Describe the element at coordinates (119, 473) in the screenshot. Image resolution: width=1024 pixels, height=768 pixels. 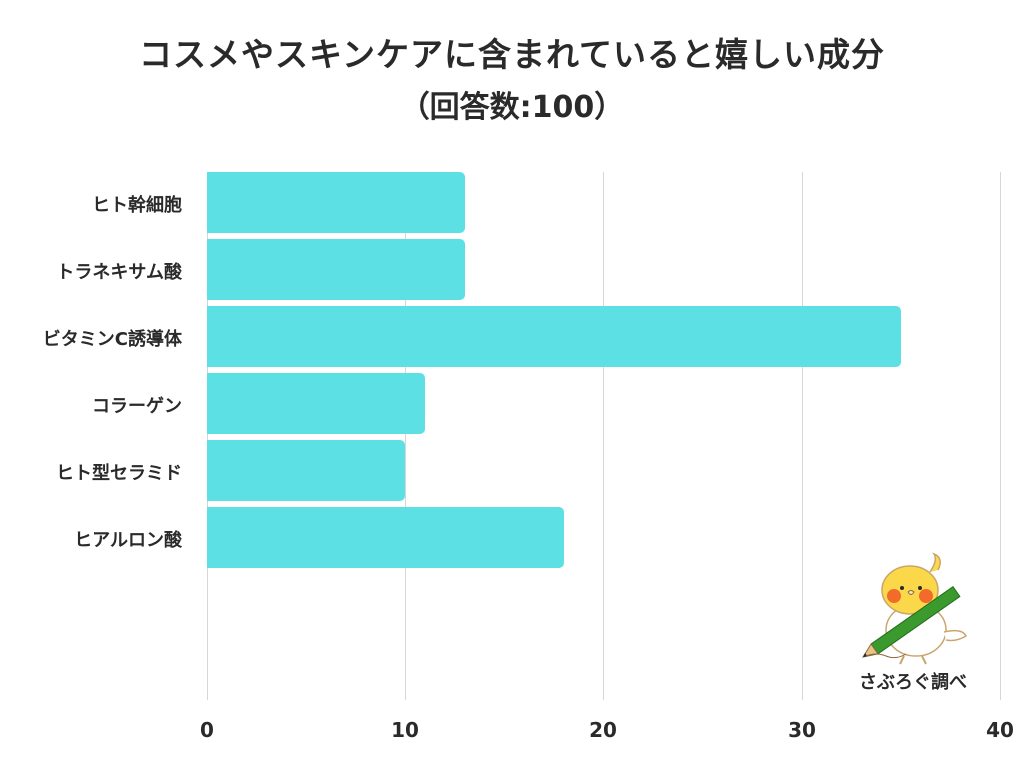
I see `category-label: ヒト型セラミド` at that location.